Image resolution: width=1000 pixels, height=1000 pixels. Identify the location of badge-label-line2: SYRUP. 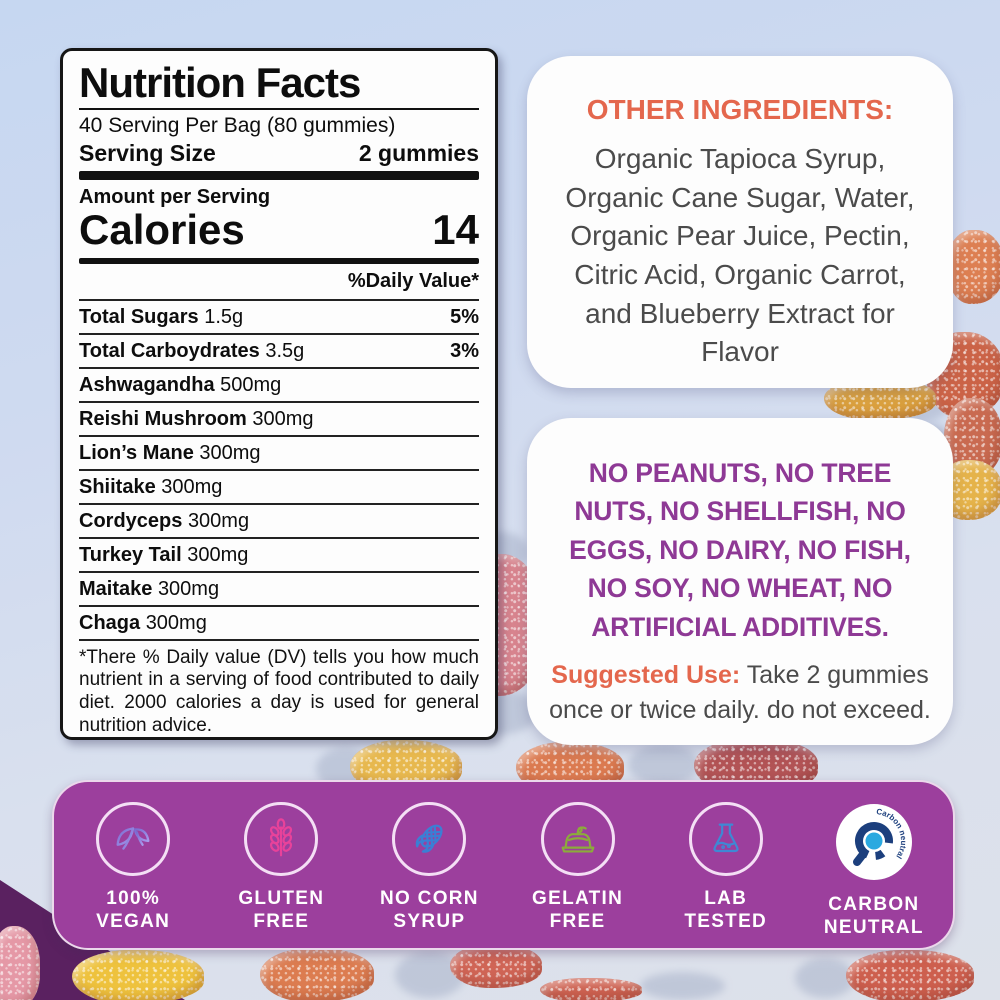
(429, 922).